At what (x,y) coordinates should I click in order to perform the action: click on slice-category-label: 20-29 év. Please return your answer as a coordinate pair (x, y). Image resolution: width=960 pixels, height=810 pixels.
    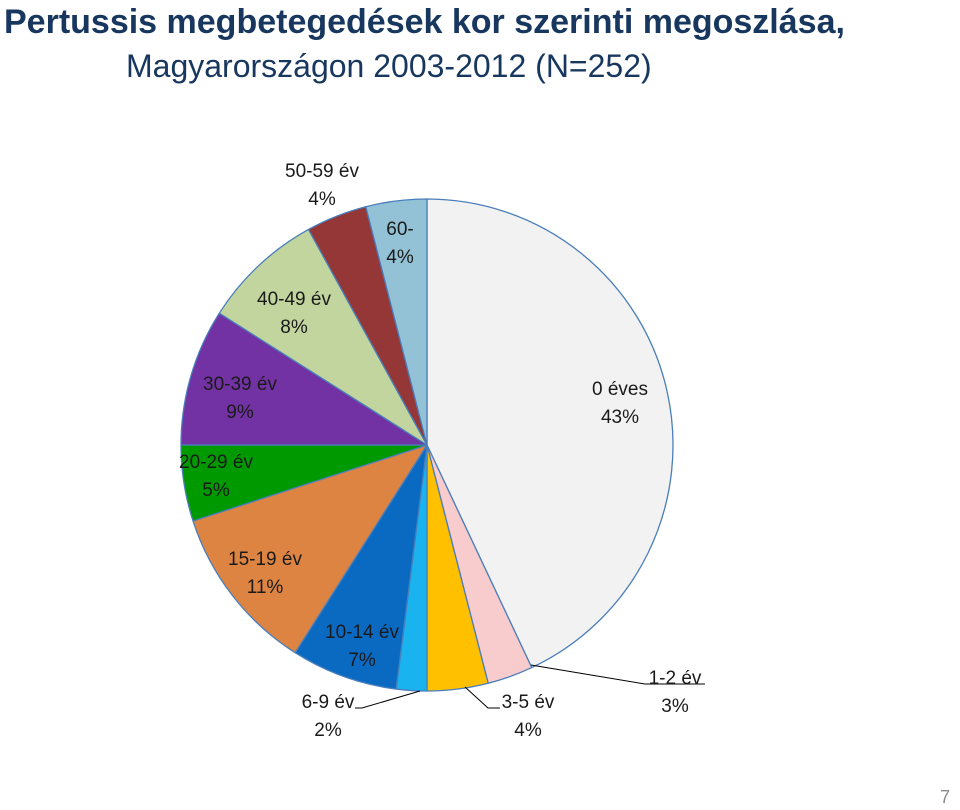
    Looking at the image, I should click on (216, 462).